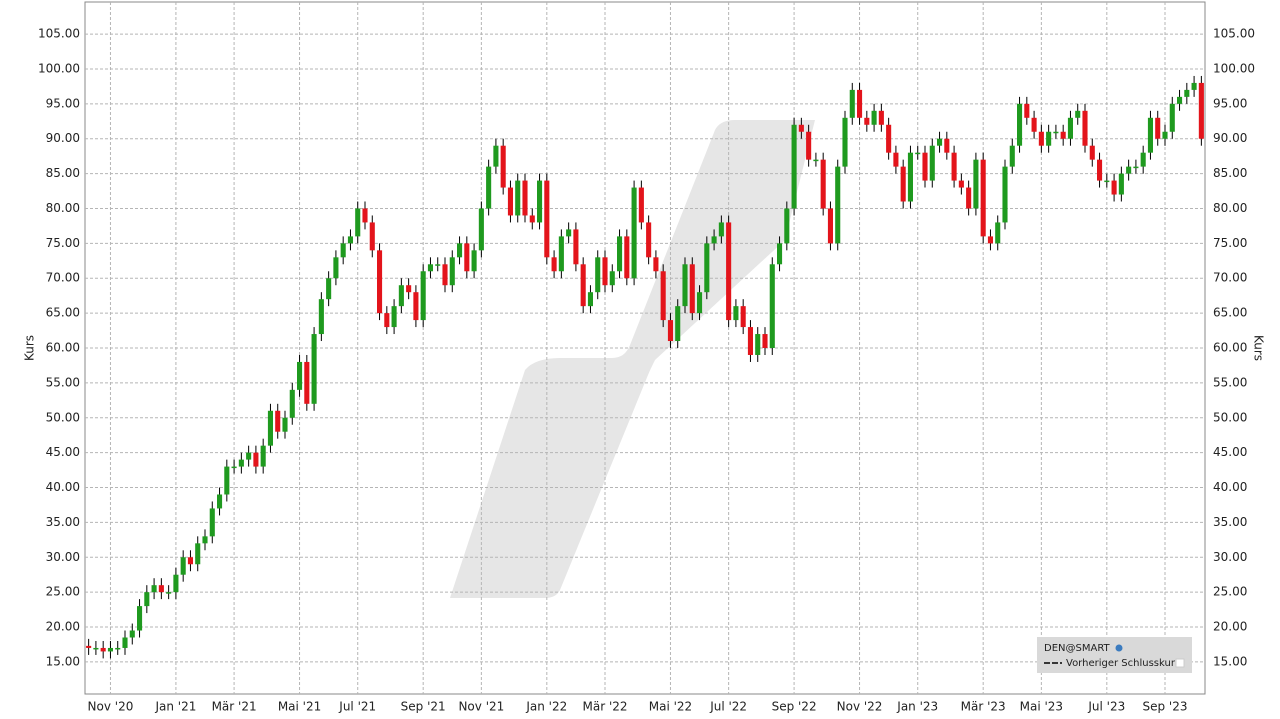 The image size is (1280, 719). What do you see at coordinates (1230, 452) in the screenshot?
I see `y2-tick-label: 45.00` at bounding box center [1230, 452].